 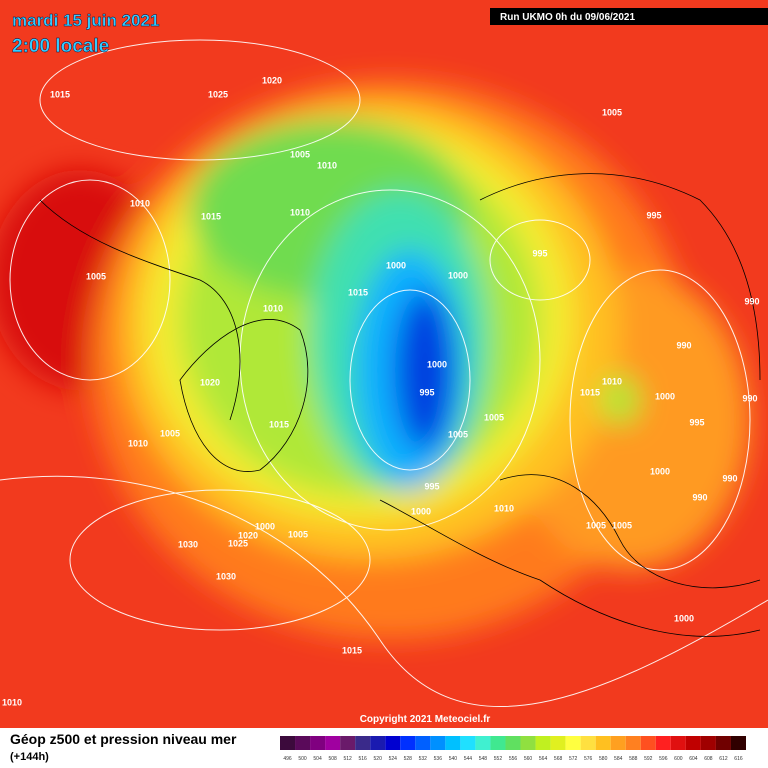 What do you see at coordinates (648, 759) in the screenshot?
I see `legend-label: 592` at bounding box center [648, 759].